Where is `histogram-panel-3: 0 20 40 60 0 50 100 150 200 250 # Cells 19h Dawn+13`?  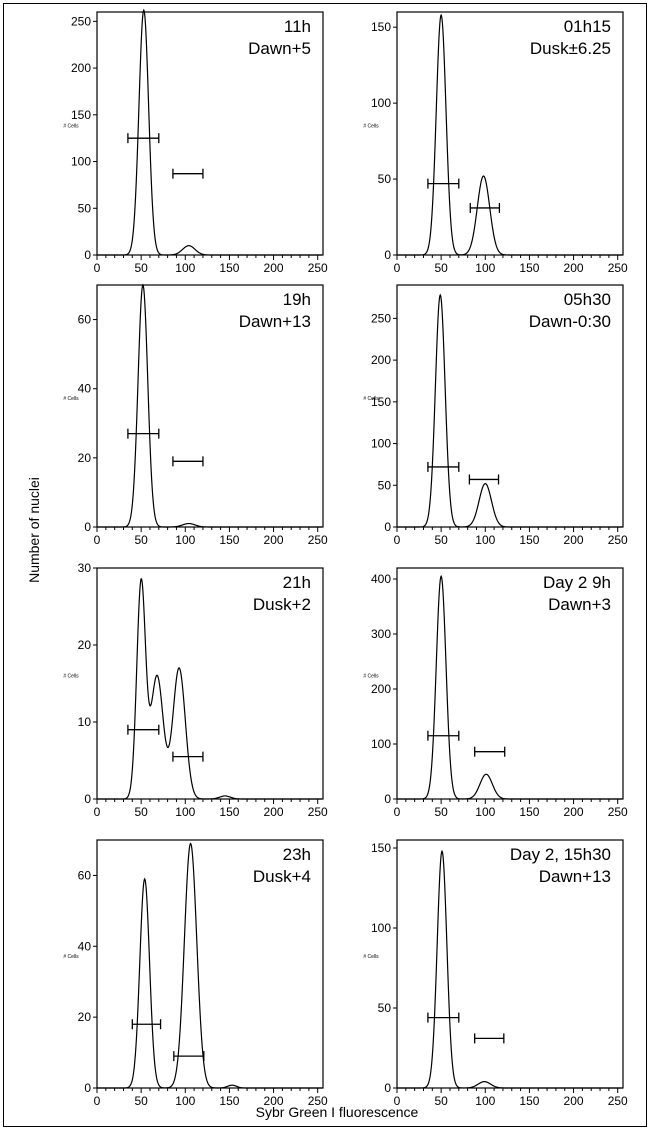 histogram-panel-3: 0 20 40 60 0 50 100 150 200 250 # Cells 19h Dawn+13 is located at coordinates (195, 415).